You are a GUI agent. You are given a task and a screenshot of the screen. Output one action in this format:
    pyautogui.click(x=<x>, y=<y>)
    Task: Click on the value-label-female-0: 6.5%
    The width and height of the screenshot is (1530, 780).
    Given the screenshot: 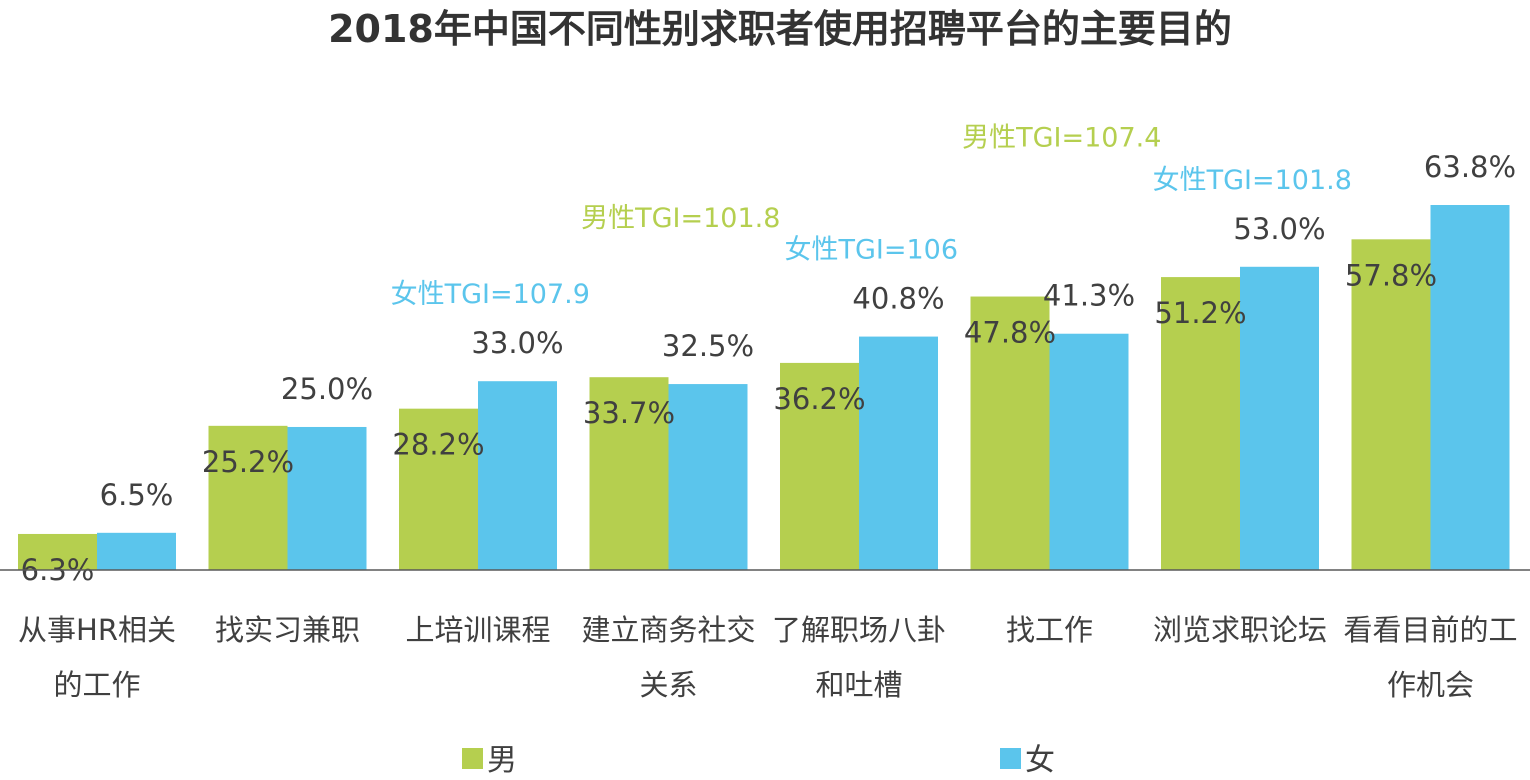 What is the action you would take?
    pyautogui.click(x=137, y=495)
    